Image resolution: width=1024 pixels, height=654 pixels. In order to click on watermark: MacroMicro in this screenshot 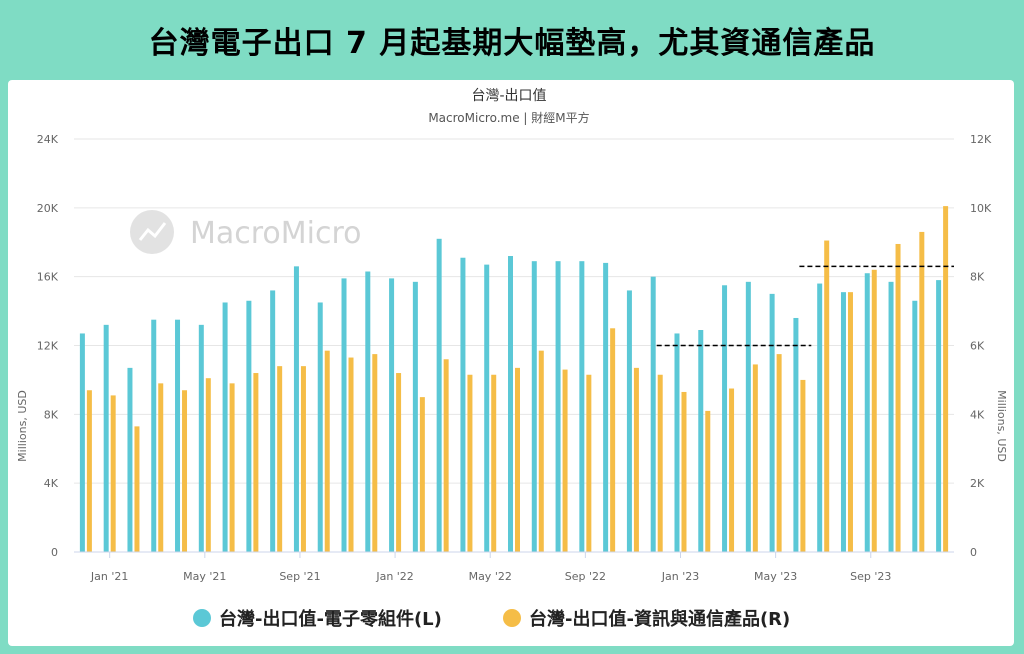, I will do `click(246, 232)`.